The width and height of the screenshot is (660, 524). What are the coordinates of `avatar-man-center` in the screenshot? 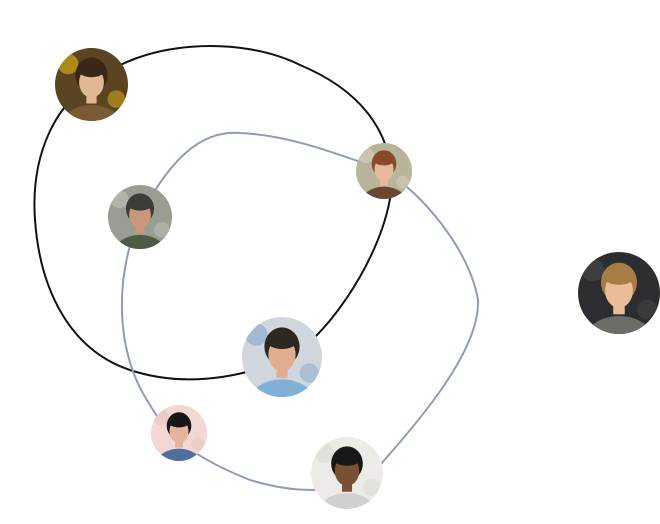 It's located at (282, 357).